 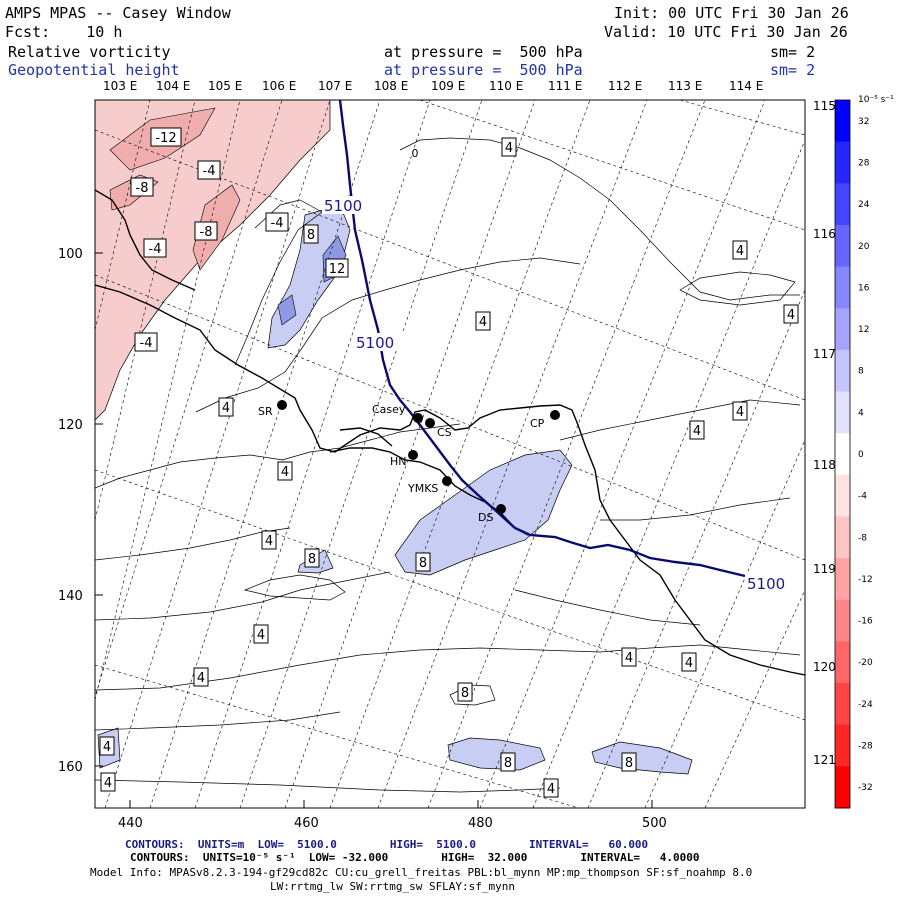 What do you see at coordinates (485, 517) in the screenshot?
I see `station-label: DS` at bounding box center [485, 517].